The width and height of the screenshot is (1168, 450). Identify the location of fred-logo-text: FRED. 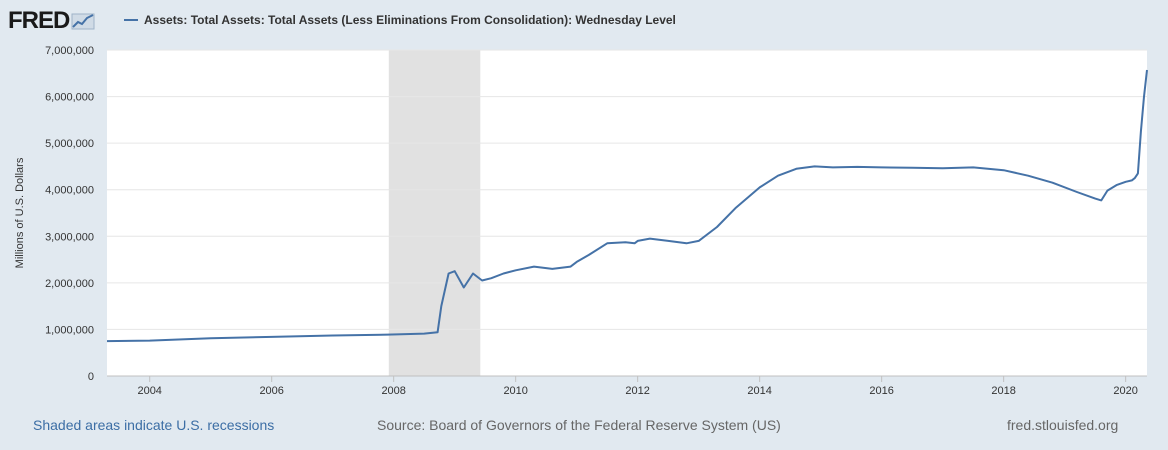
(39, 20).